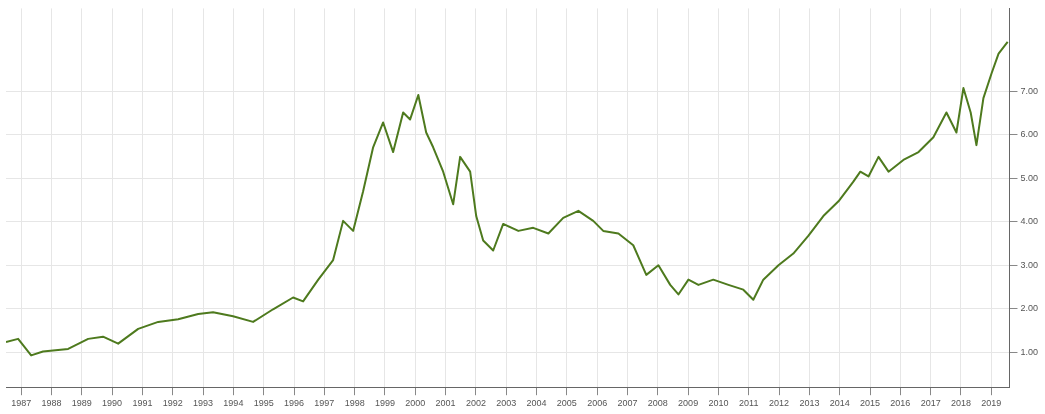 Image resolution: width=1045 pixels, height=414 pixels. I want to click on x-tick-label: 2011, so click(749, 403).